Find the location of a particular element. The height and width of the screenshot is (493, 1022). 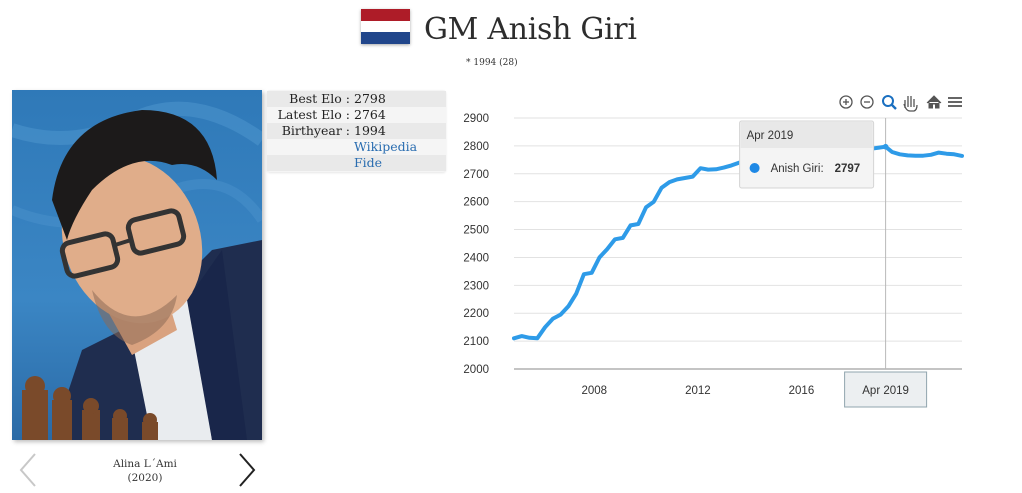

x-tick-label: 2012 is located at coordinates (698, 391).